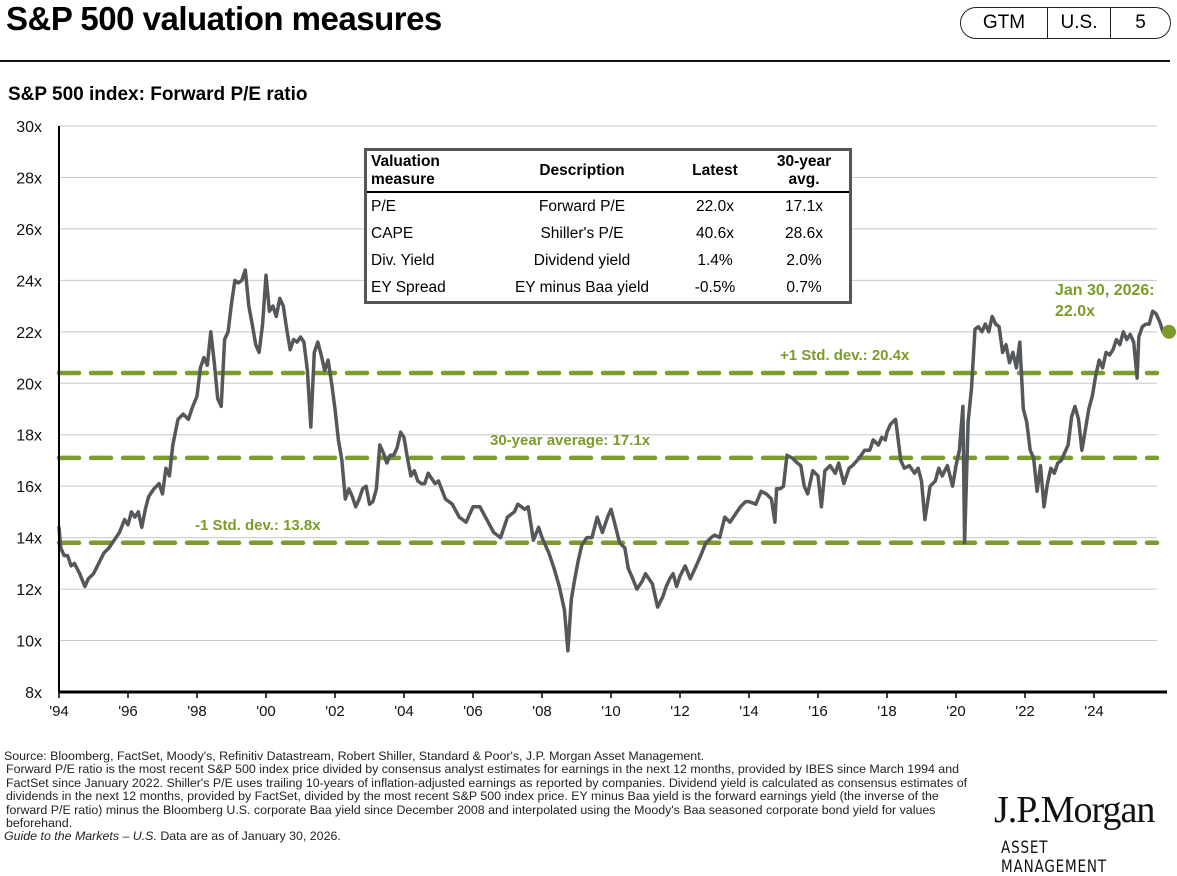  Describe the element at coordinates (1105, 290) in the screenshot. I see `annotation-date: Jan 30, 2026:` at that location.